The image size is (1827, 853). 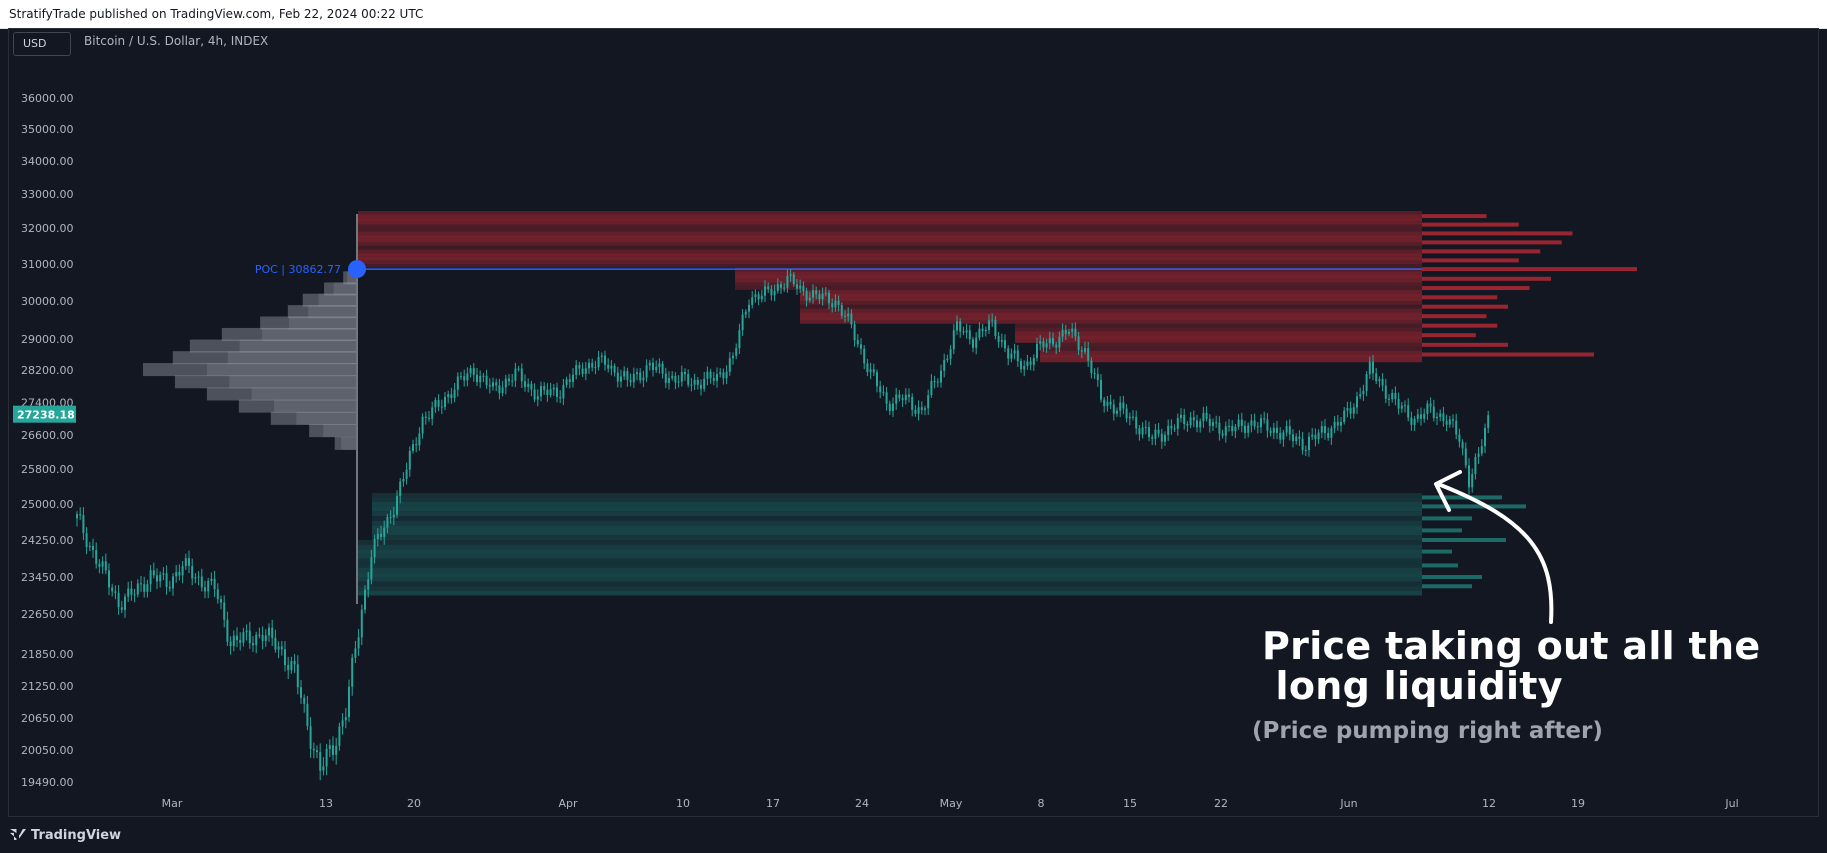 What do you see at coordinates (326, 803) in the screenshot?
I see `time-tick-label: 13` at bounding box center [326, 803].